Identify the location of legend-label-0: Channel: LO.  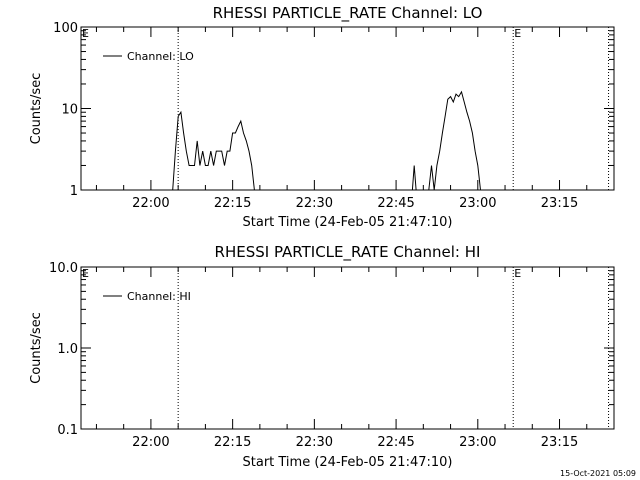
(160, 56).